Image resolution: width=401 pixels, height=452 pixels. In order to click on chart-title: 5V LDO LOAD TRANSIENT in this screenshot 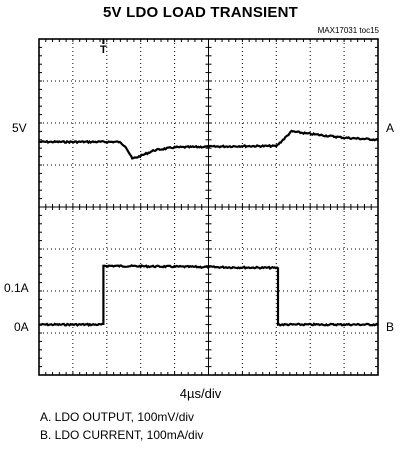, I will do `click(200, 12)`.